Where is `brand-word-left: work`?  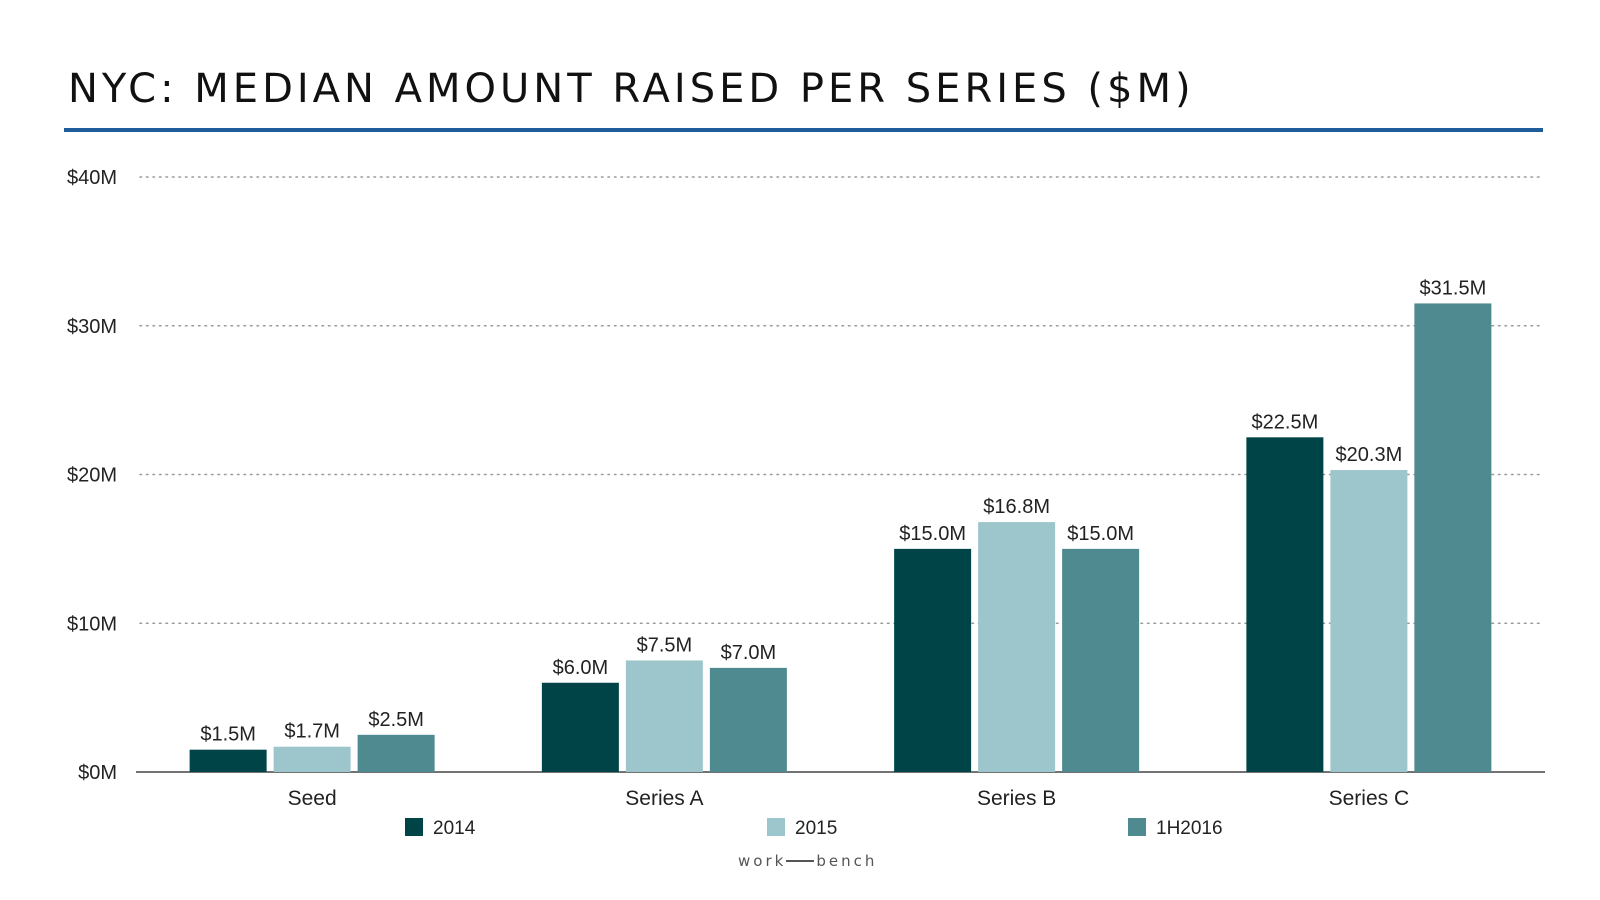
brand-word-left: work is located at coordinates (762, 861).